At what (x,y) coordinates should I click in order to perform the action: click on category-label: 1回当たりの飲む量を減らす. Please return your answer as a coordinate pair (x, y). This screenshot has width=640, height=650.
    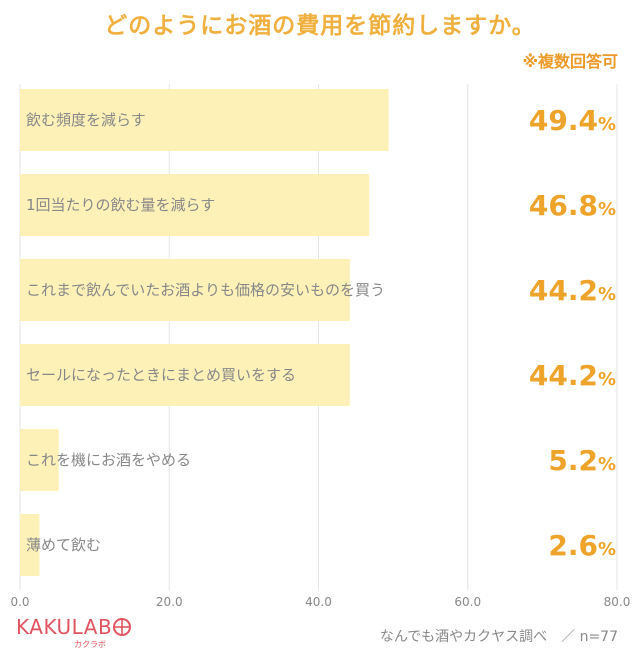
    Looking at the image, I should click on (120, 205).